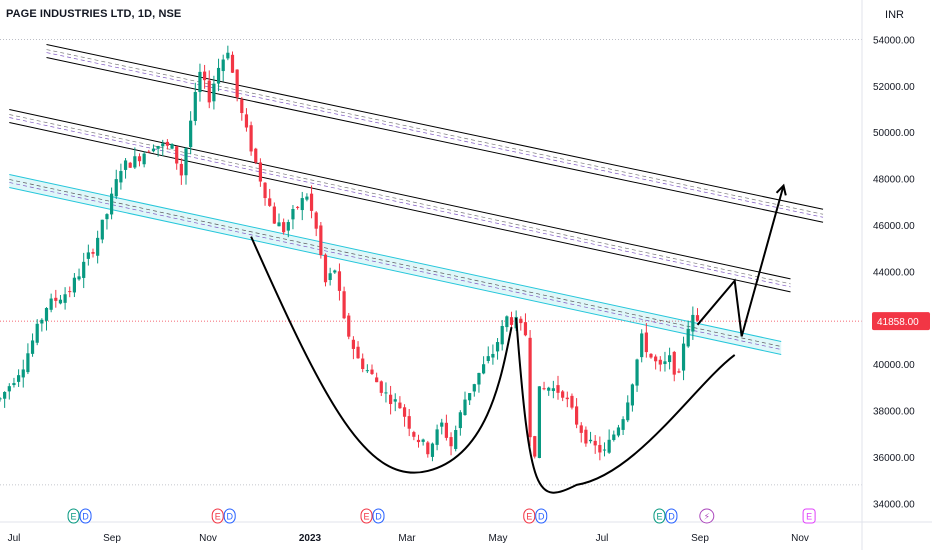  What do you see at coordinates (498, 538) in the screenshot?
I see `x-tick-label: May` at bounding box center [498, 538].